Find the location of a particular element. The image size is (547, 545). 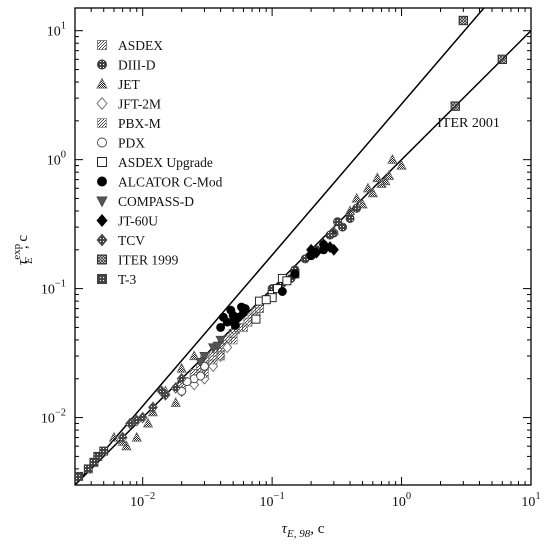

legend-item-alcator-c-mod: ALCATOR C-Mod is located at coordinates (160, 182).